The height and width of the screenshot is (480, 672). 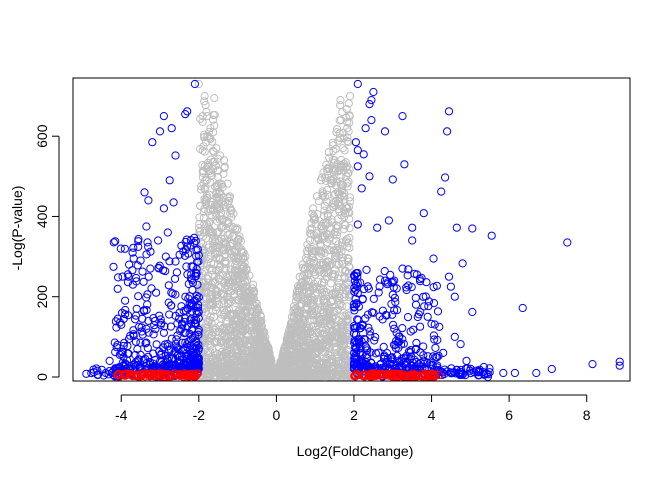 What do you see at coordinates (42, 136) in the screenshot?
I see `y-tick-label: 600` at bounding box center [42, 136].